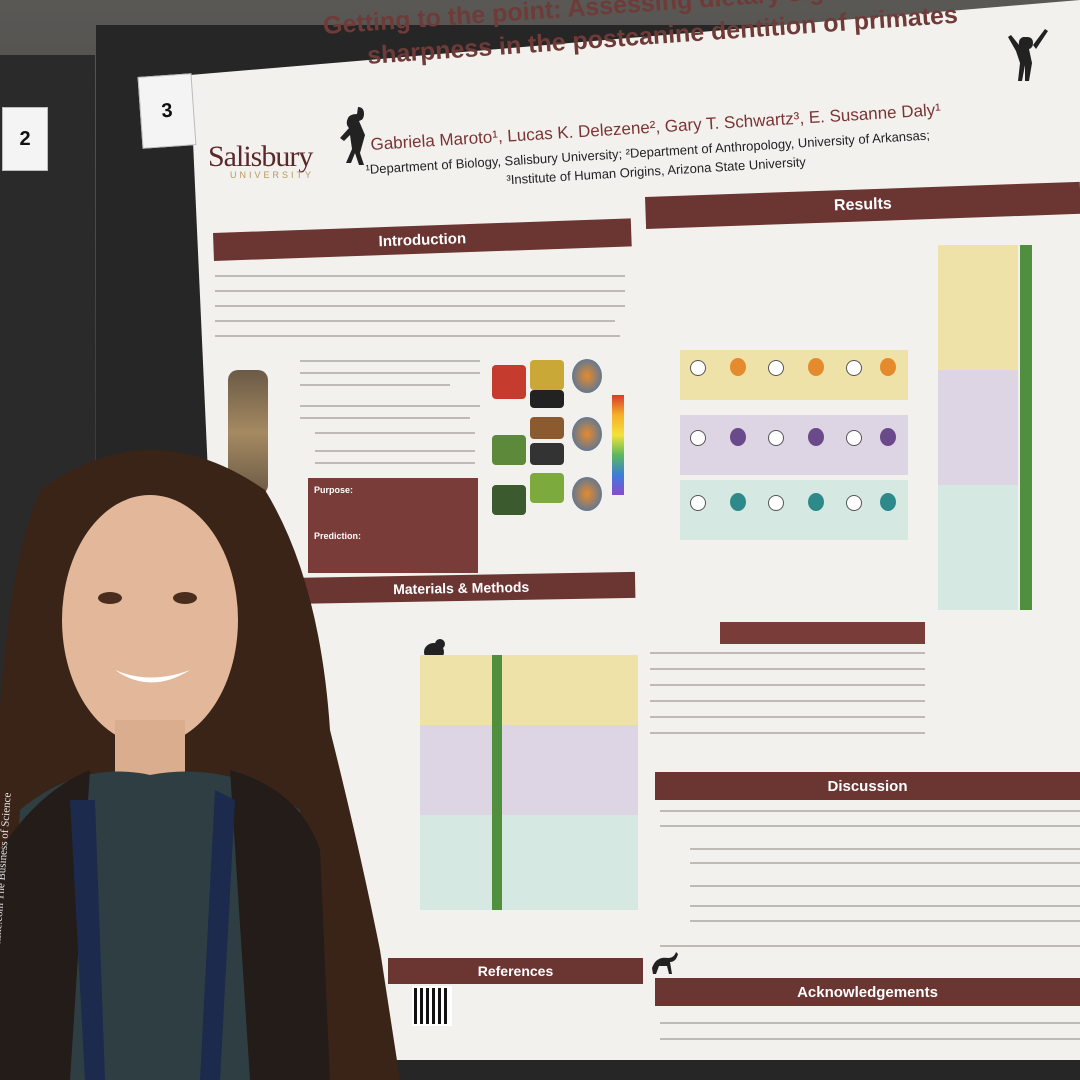  I want to click on references-header: References, so click(515, 971).